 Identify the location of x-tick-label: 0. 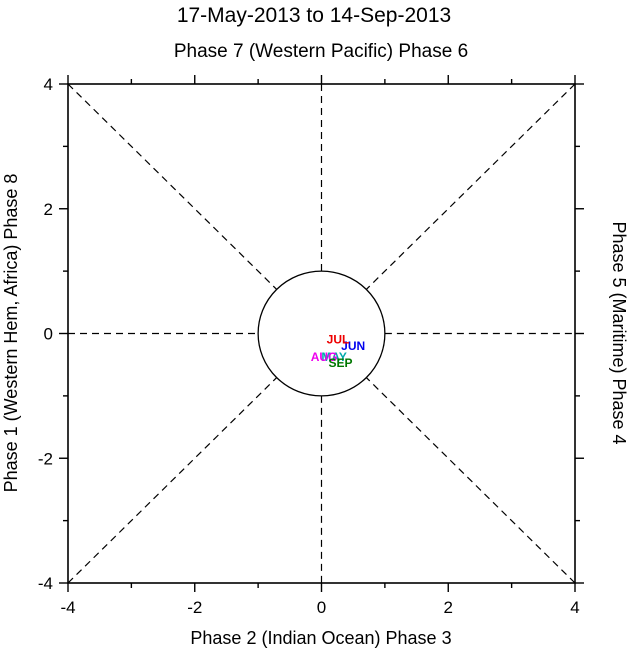
(321, 607).